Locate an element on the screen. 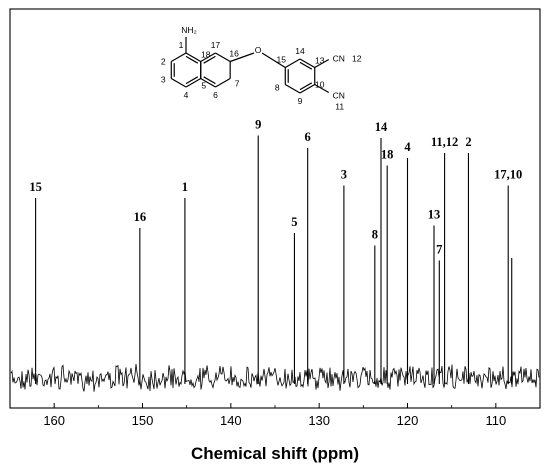 This screenshot has width=550, height=471. peak-label: 3 is located at coordinates (344, 175).